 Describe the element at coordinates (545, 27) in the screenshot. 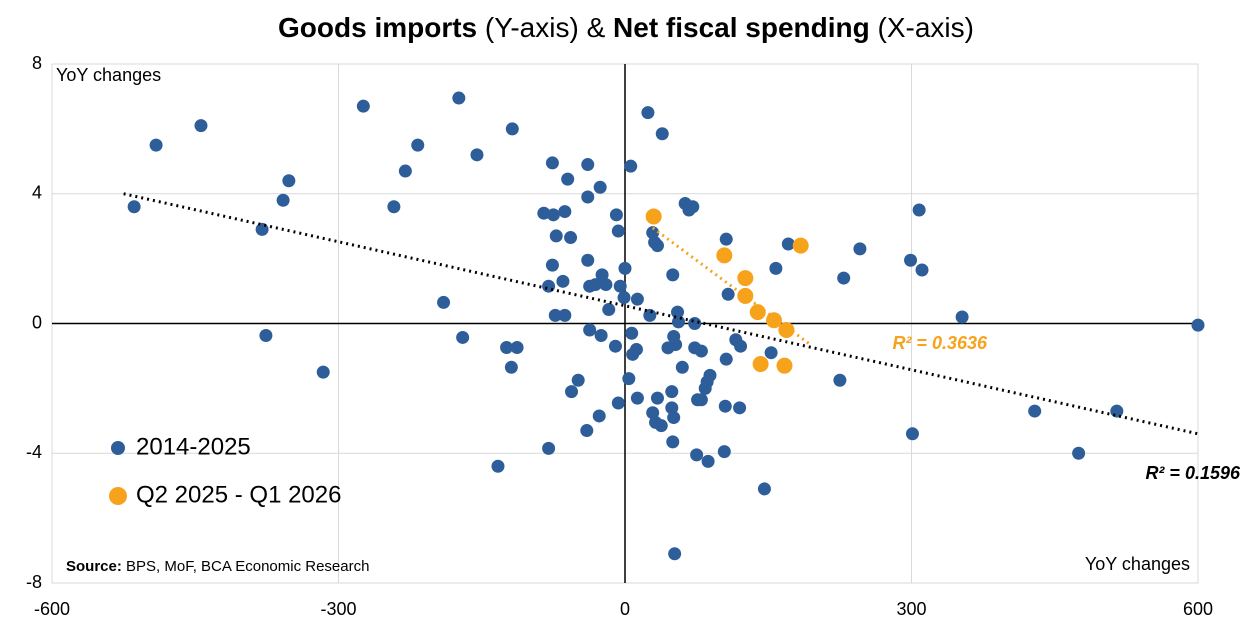

I see `title-part: (Y-axis) &` at that location.